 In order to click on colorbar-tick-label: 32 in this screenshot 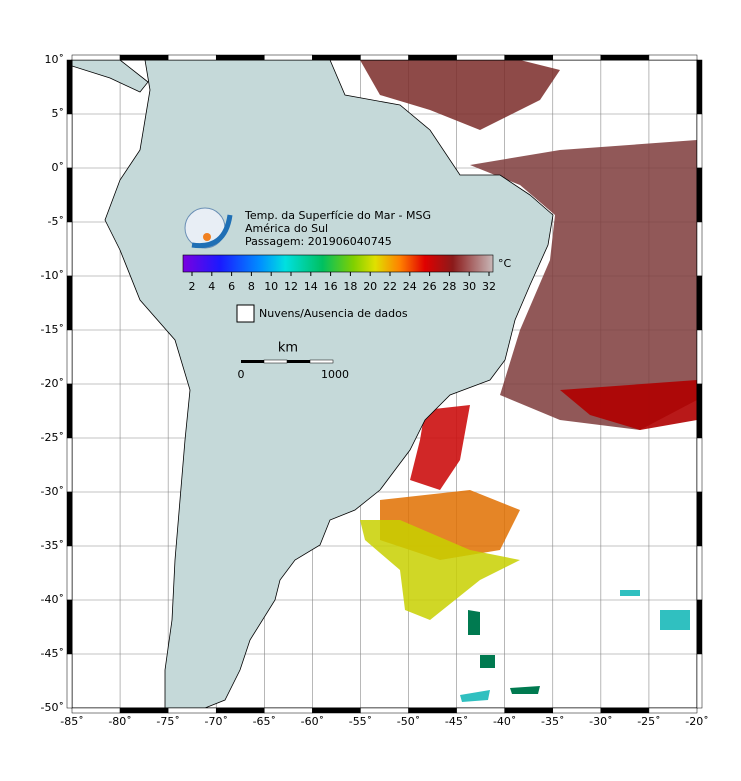, I will do `click(489, 286)`.